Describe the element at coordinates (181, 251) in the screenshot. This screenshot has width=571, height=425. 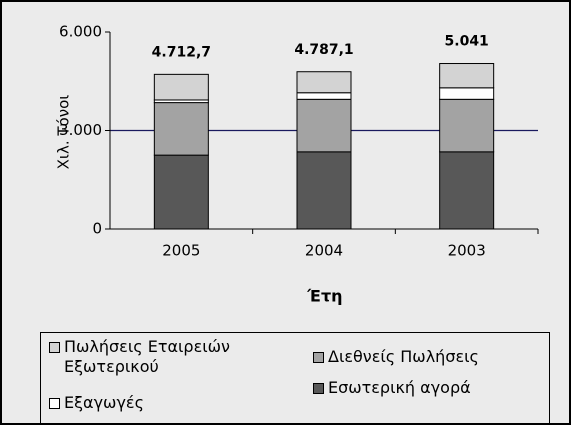
I see `x-tick-label: 2005` at that location.